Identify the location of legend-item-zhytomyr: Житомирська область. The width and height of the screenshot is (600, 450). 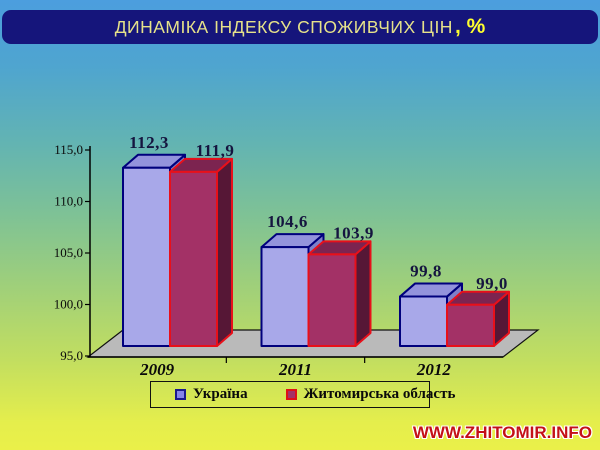
(370, 394).